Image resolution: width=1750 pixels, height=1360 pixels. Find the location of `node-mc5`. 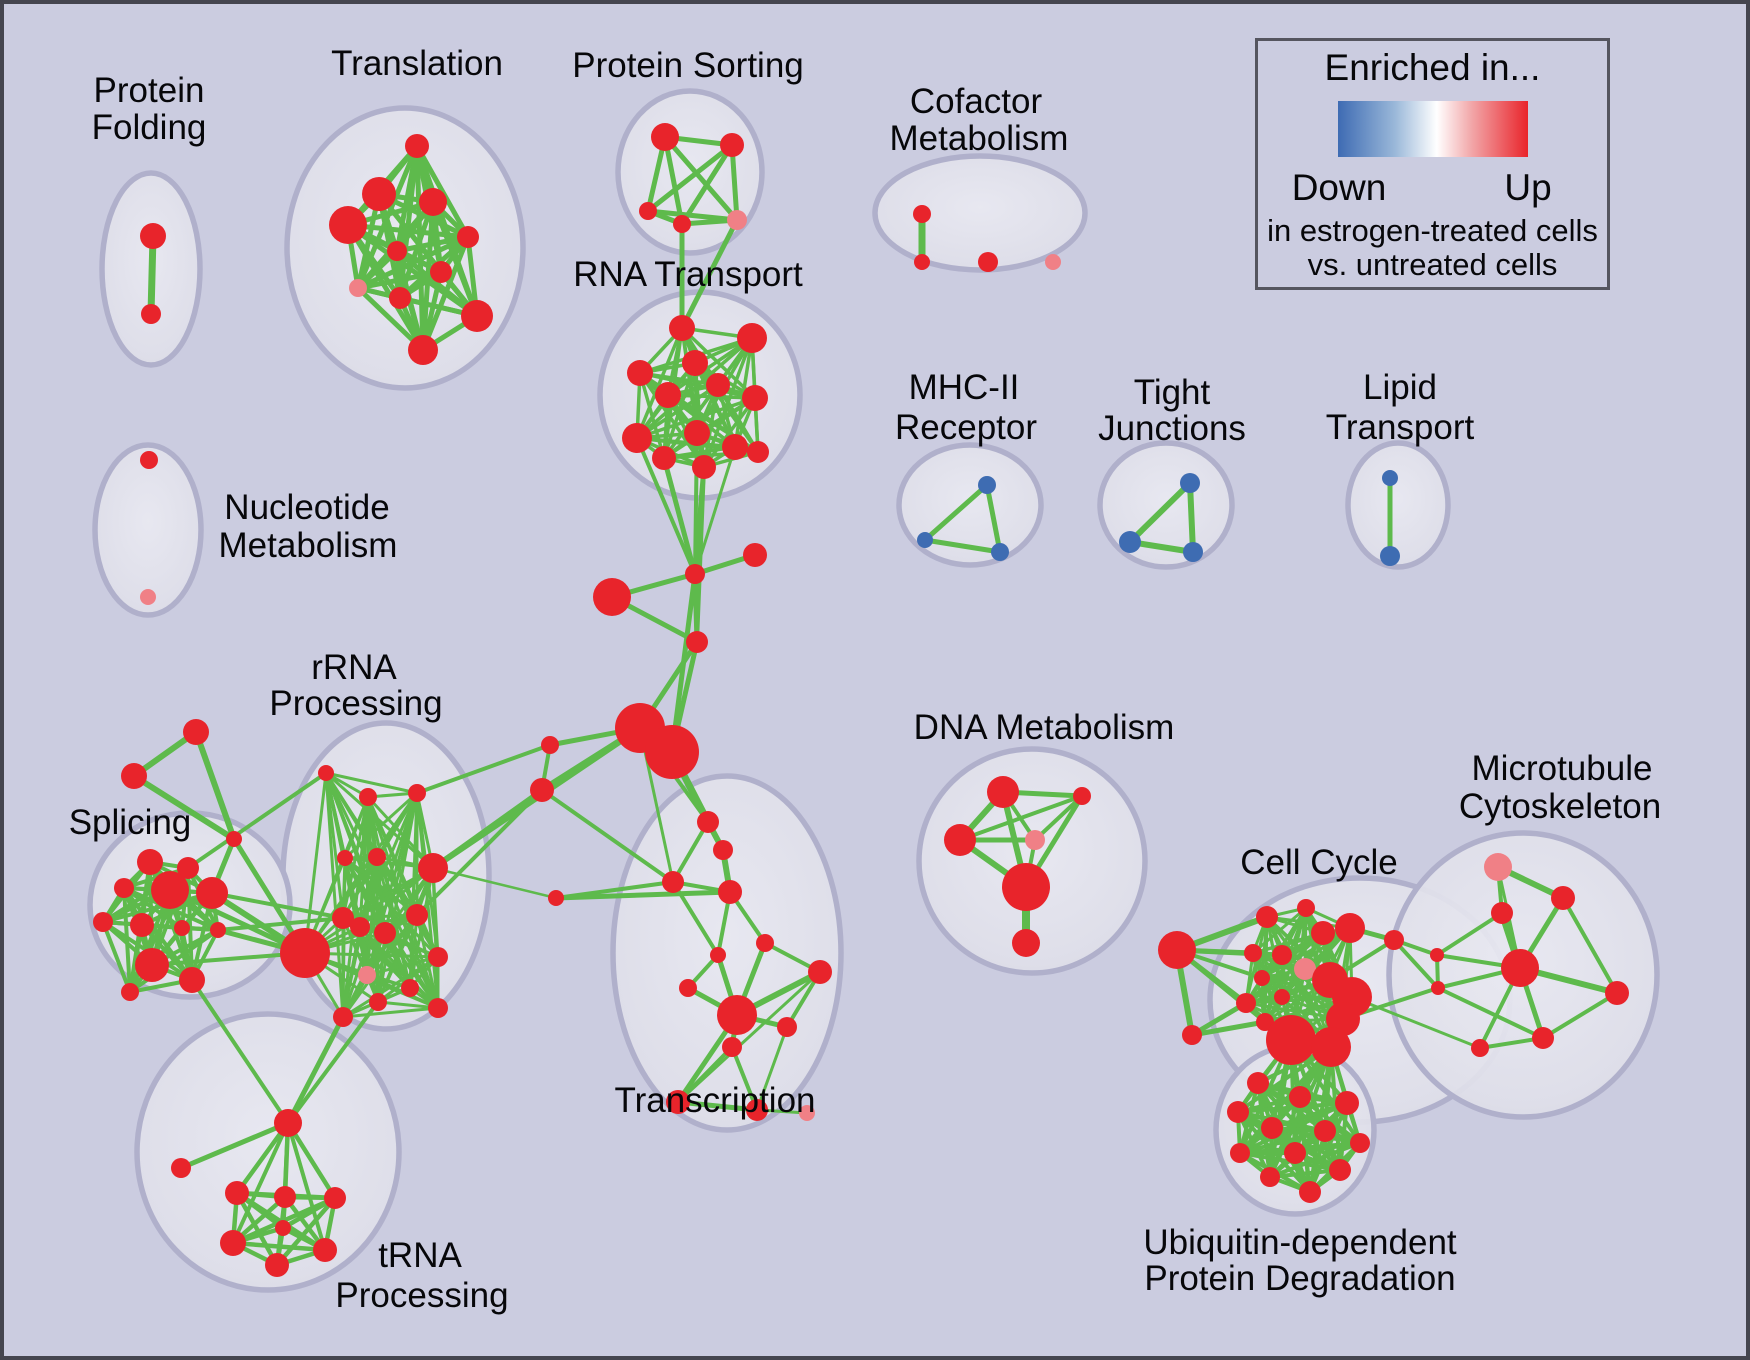

node-mc5 is located at coordinates (1543, 1038).